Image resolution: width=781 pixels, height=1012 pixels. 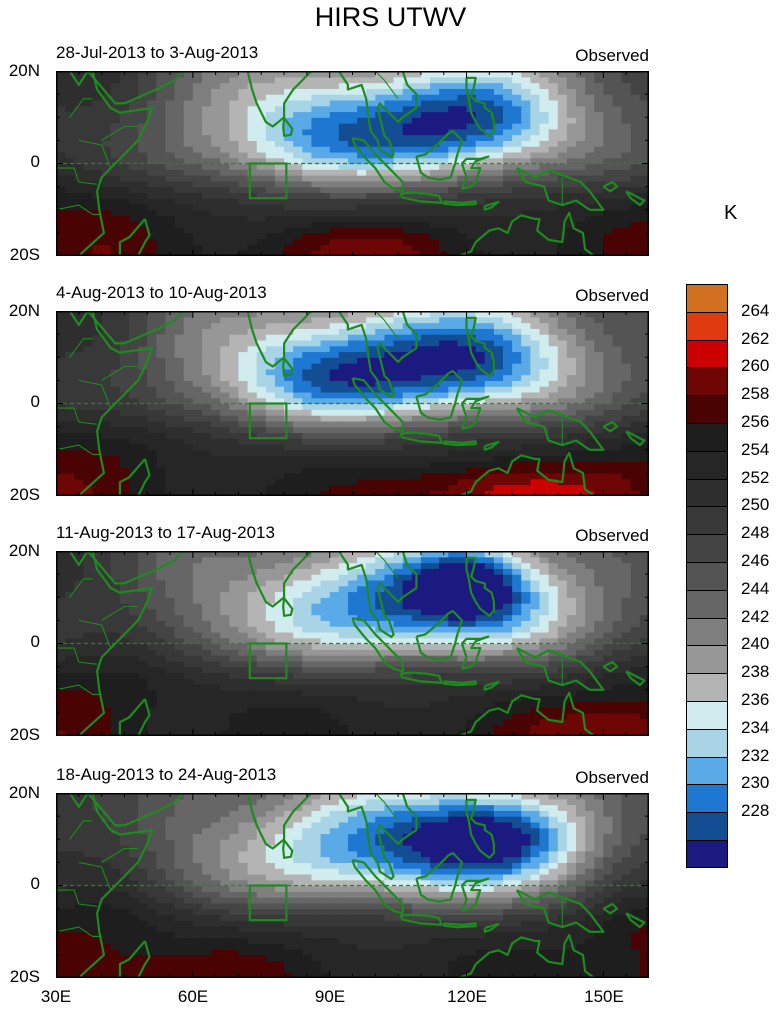 What do you see at coordinates (352, 403) in the screenshot?
I see `panel-2-svg` at bounding box center [352, 403].